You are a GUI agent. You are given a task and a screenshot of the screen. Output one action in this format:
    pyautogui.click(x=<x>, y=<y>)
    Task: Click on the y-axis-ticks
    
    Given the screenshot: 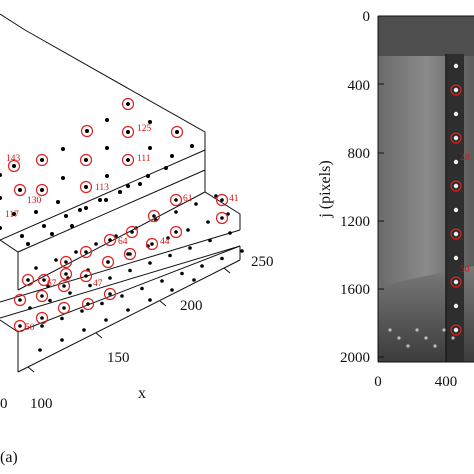 What is the action you would take?
    pyautogui.click(x=381, y=186)
    